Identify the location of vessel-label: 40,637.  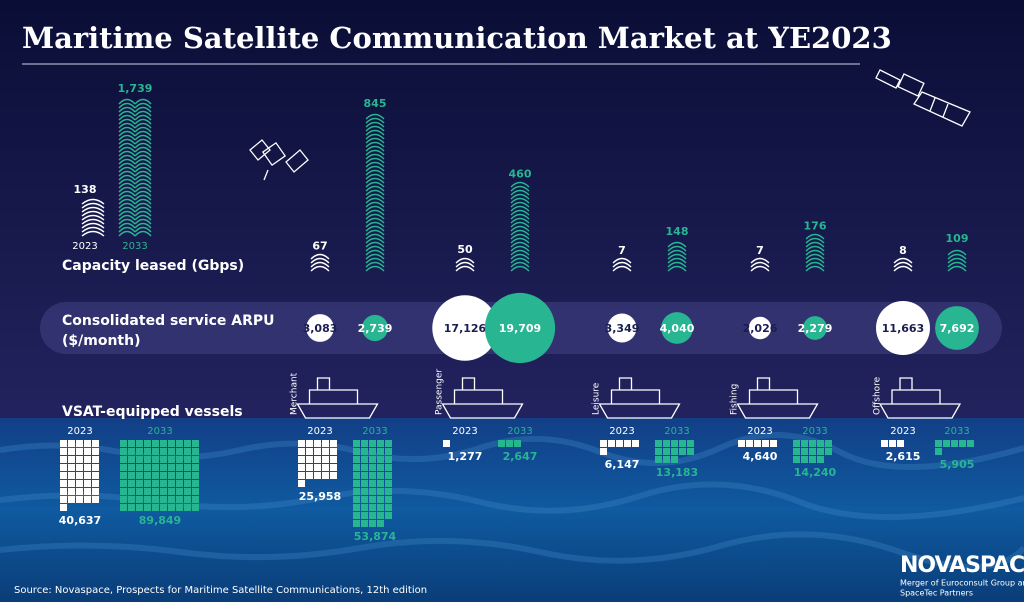
(80, 520).